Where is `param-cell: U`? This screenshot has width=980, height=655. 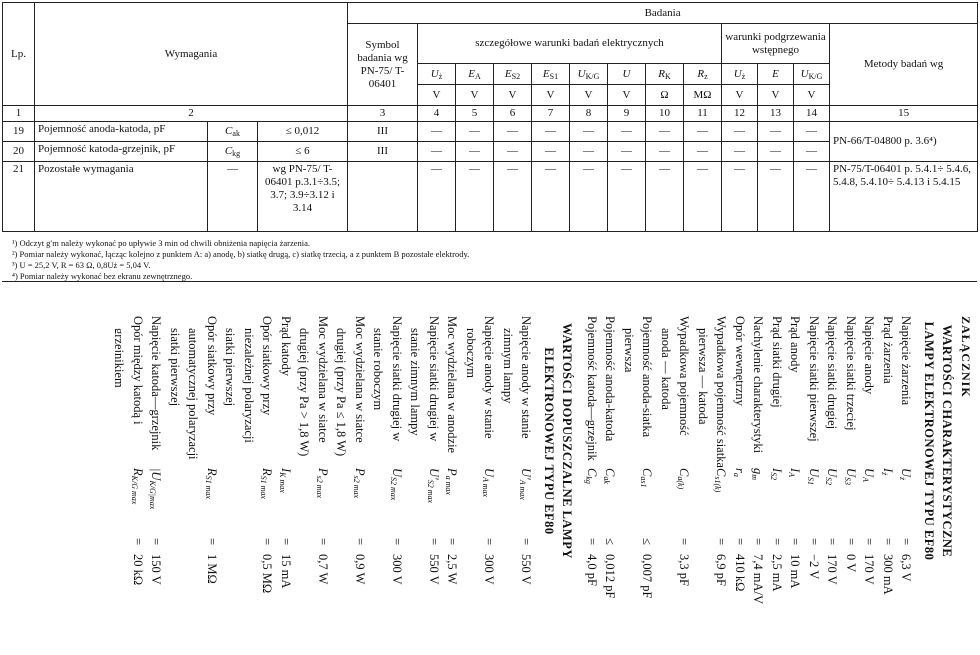
param-cell: U is located at coordinates (626, 74).